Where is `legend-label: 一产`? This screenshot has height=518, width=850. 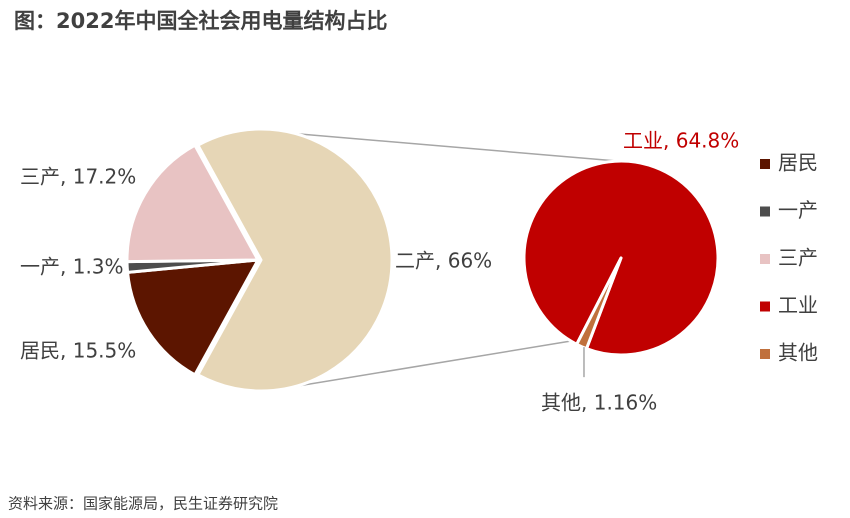 legend-label: 一产 is located at coordinates (798, 210).